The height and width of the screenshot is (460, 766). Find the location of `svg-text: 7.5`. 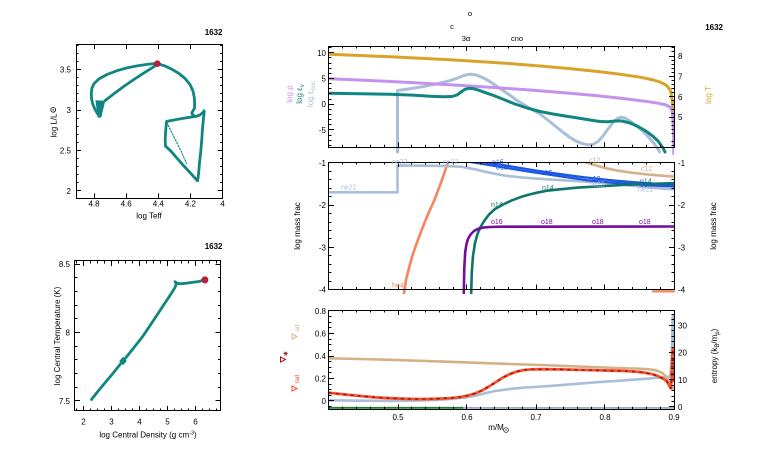

svg-text: 7.5 is located at coordinates (65, 401).